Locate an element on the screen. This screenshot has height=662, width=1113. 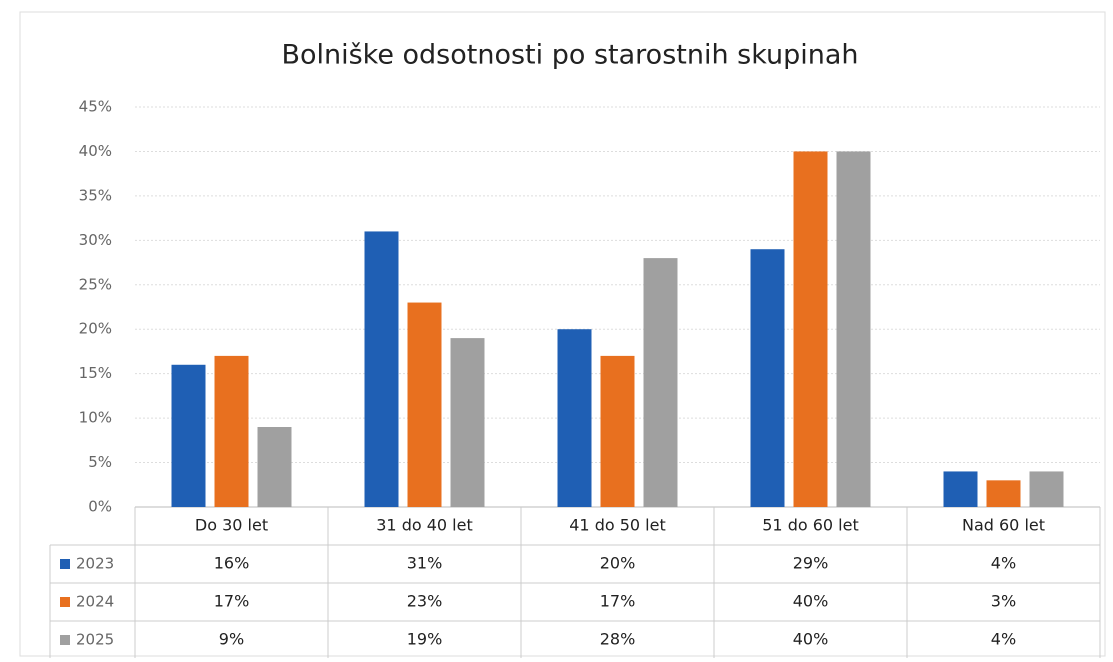
x-tick-label: Do 30 let is located at coordinates (231, 525).